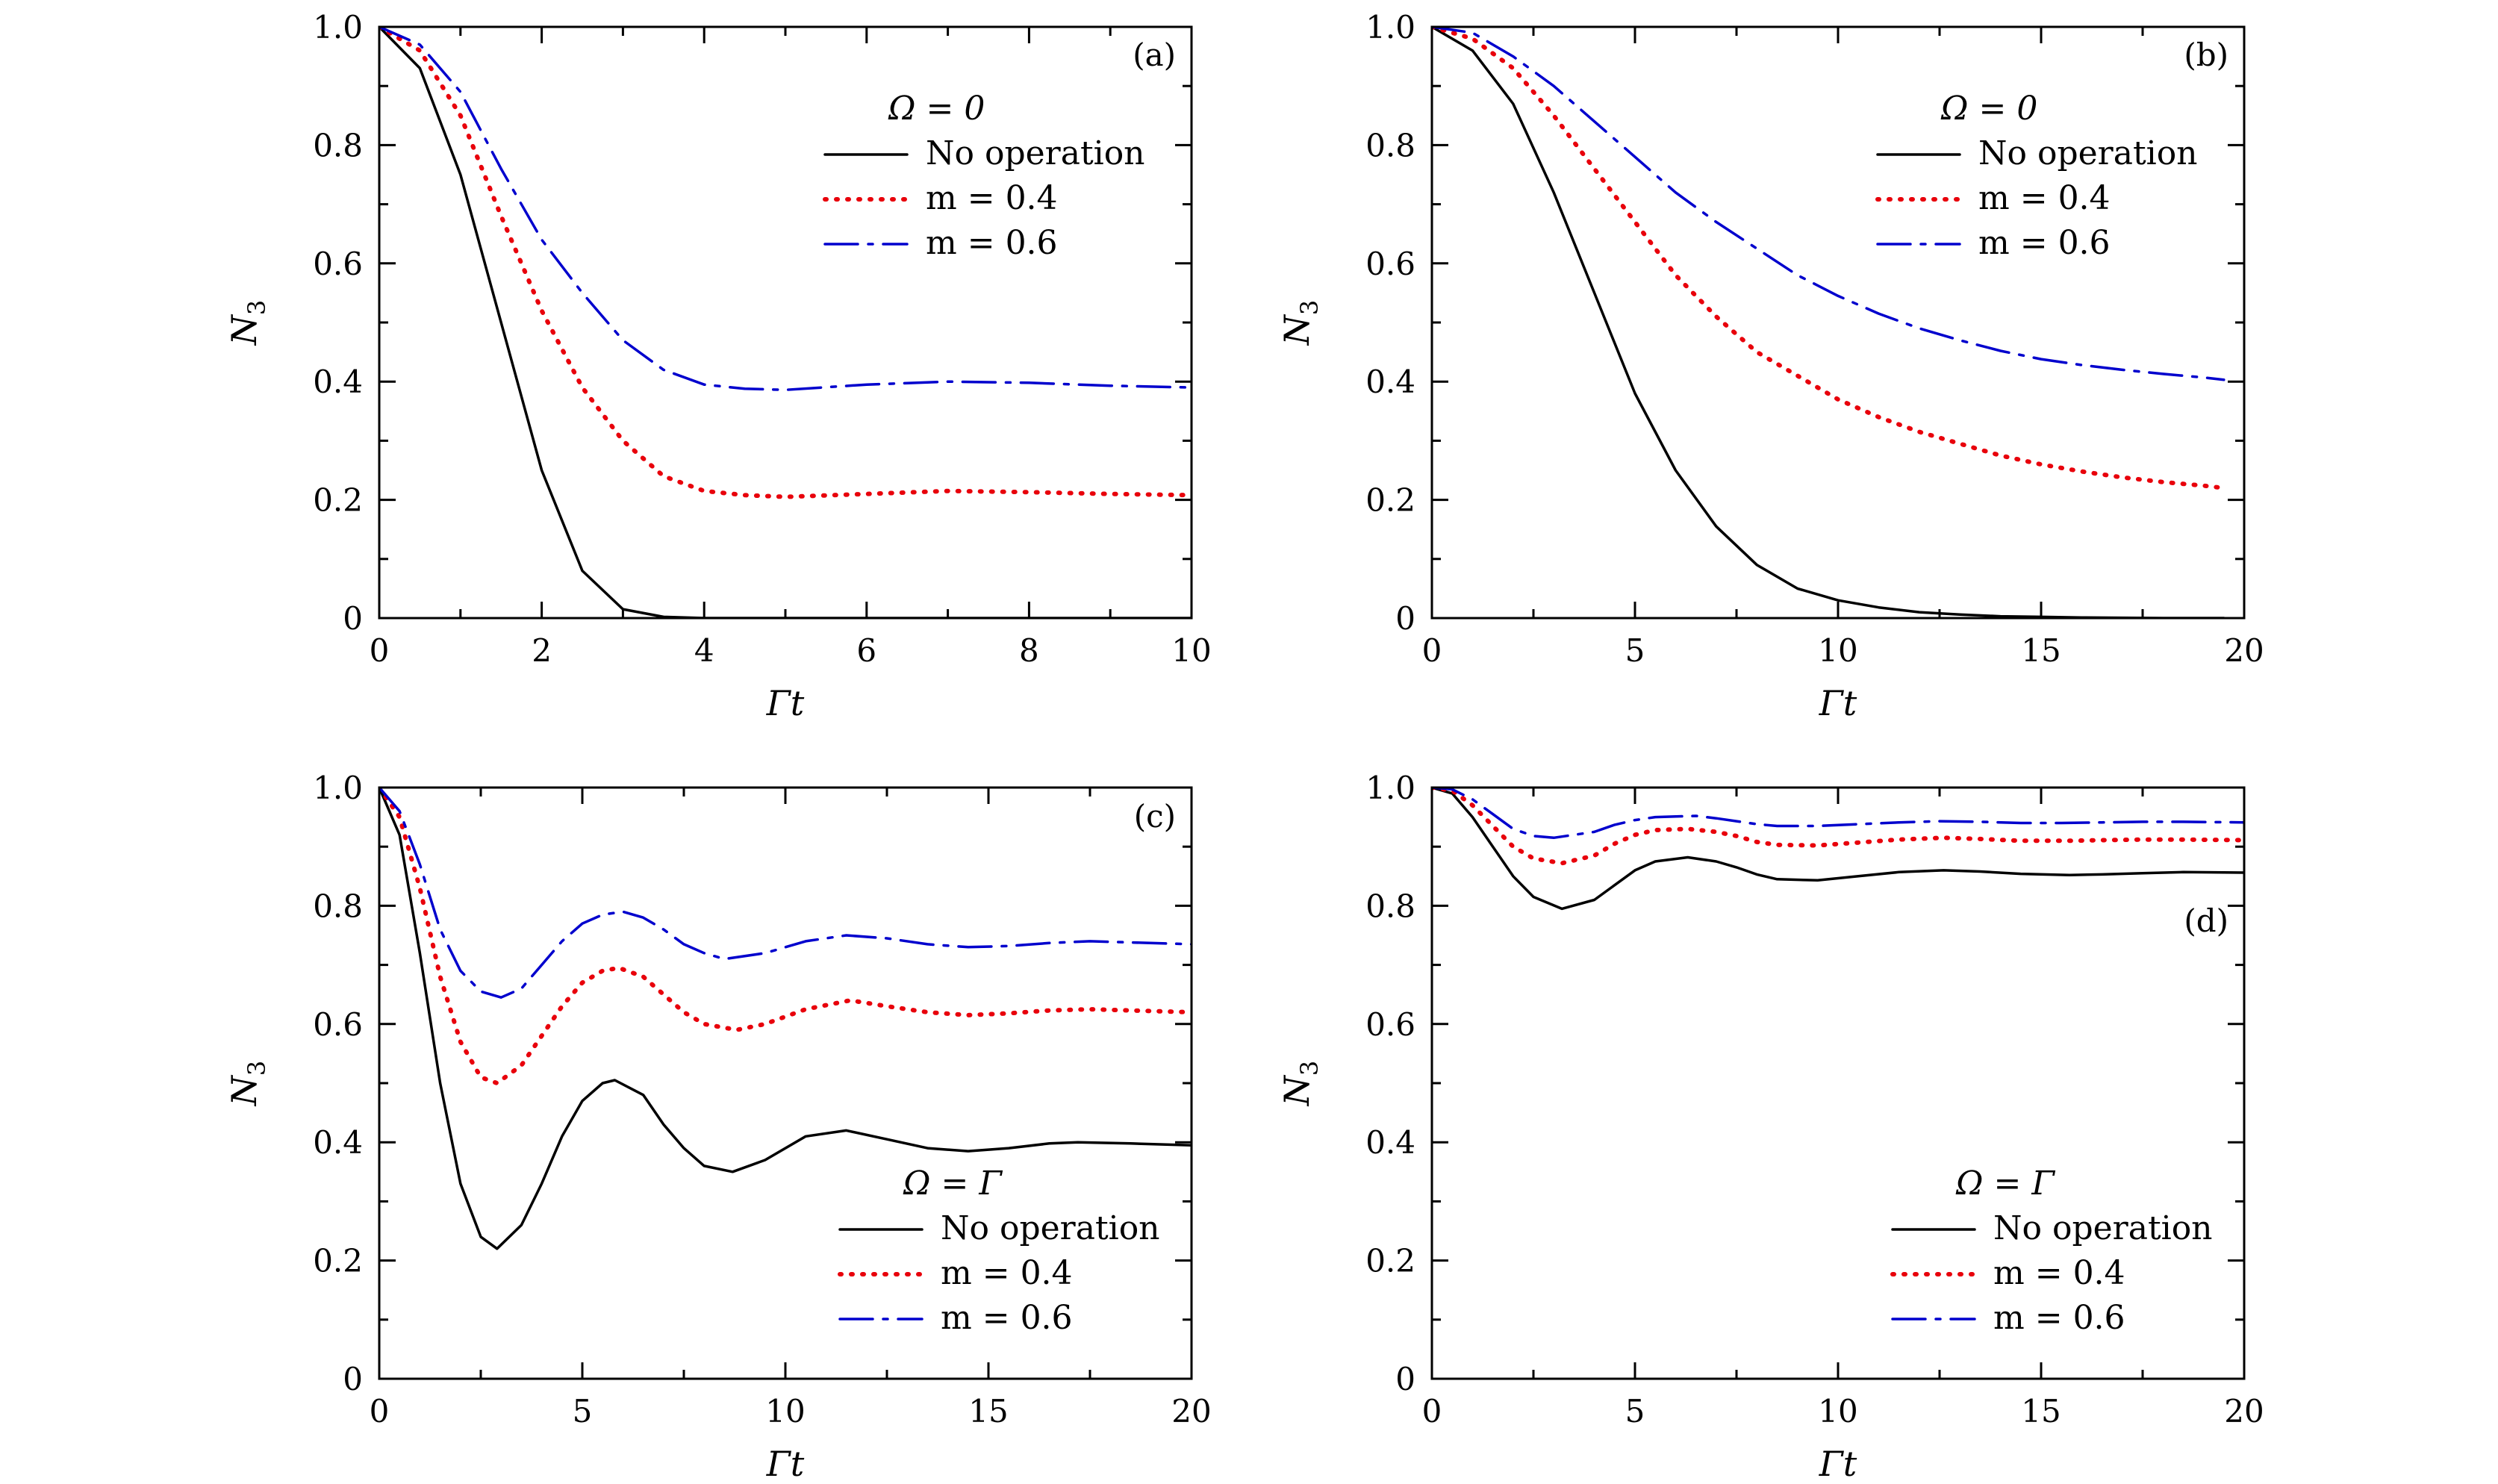 The height and width of the screenshot is (1484, 2498). What do you see at coordinates (866, 650) in the screenshot?
I see `x-tick-label: 6` at bounding box center [866, 650].